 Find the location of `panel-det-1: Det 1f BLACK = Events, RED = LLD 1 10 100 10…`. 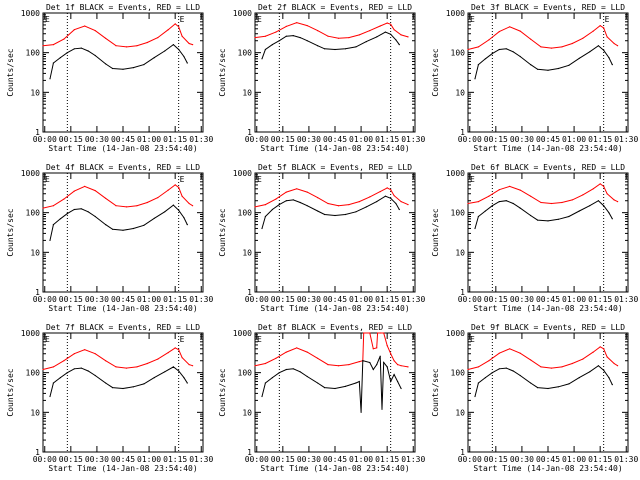

panel-det-1: Det 1f BLACK = Events, RED = LLD 1 10 100 10… is located at coordinates (109, 78).